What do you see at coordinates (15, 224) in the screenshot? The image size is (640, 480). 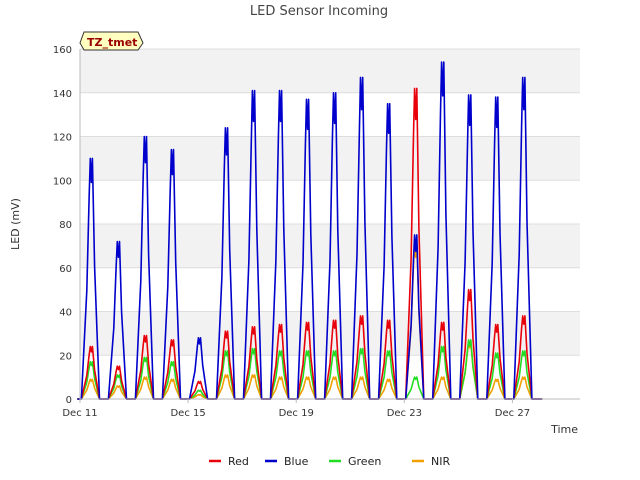 I see `y-axis-title: LED (mV)` at bounding box center [15, 224].